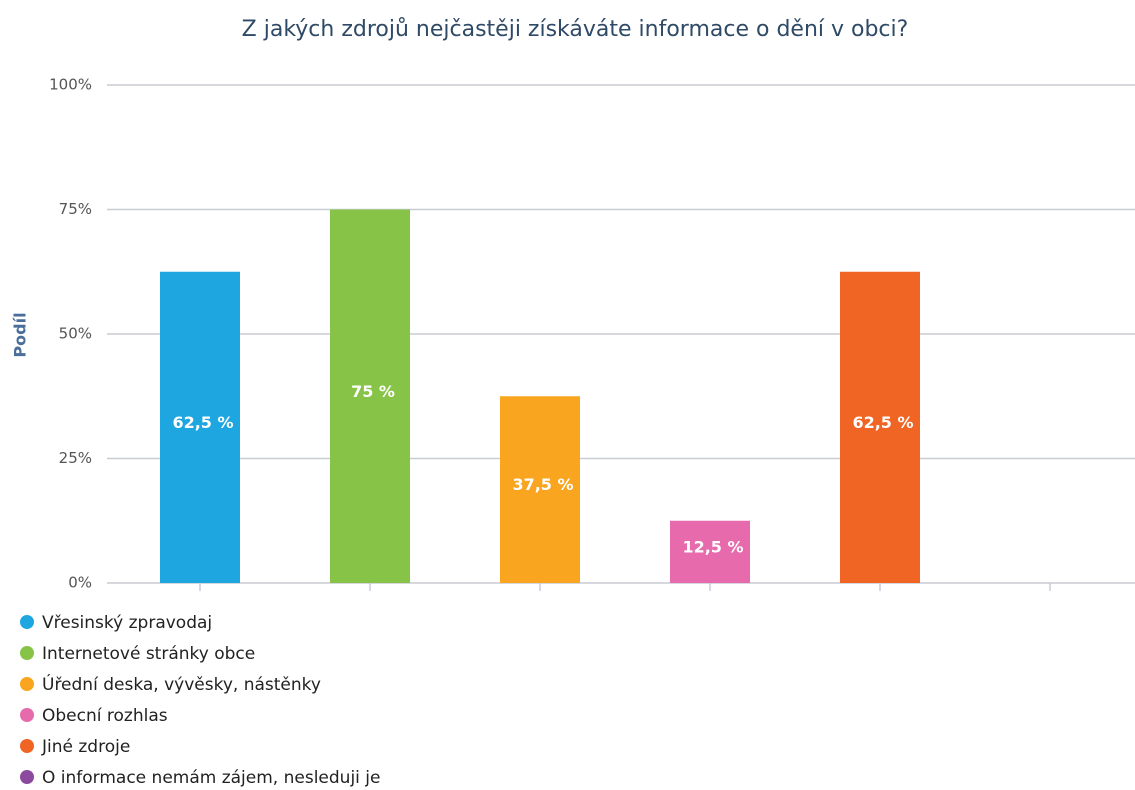 Image resolution: width=1135 pixels, height=790 pixels. Describe the element at coordinates (211, 778) in the screenshot. I see `legend-label: O informace nemám zájem, nesleduji je` at that location.